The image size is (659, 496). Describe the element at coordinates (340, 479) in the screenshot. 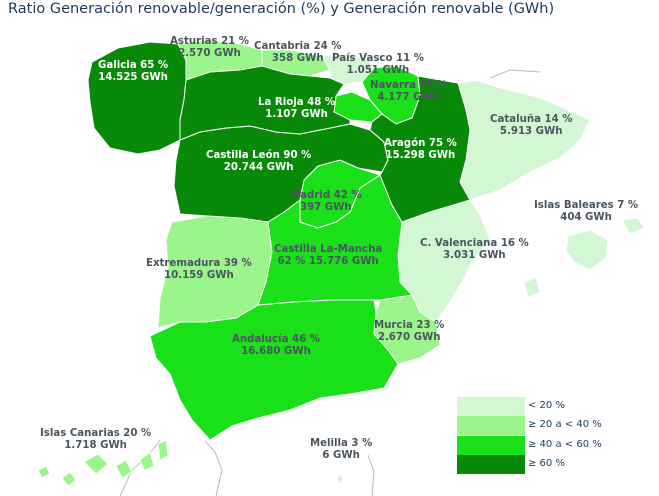

I see `region-melilla` at that location.